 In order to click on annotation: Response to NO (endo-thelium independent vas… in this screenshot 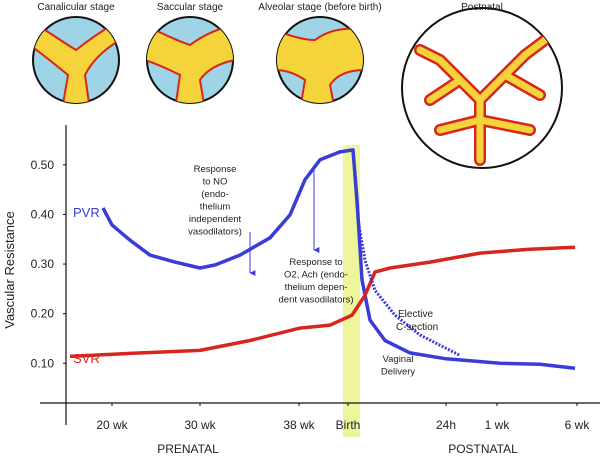, I will do `click(215, 201)`.